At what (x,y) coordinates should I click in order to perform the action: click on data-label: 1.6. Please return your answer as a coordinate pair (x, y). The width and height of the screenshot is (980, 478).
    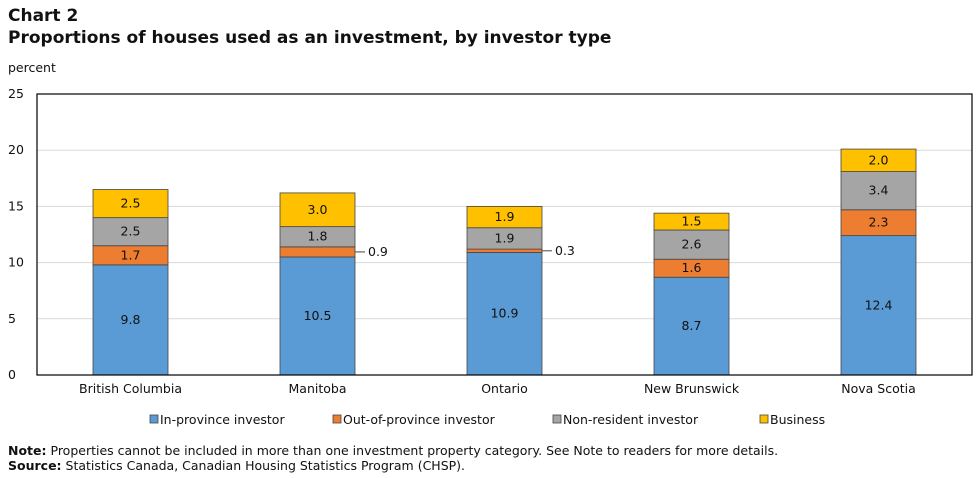
    Looking at the image, I should click on (692, 267).